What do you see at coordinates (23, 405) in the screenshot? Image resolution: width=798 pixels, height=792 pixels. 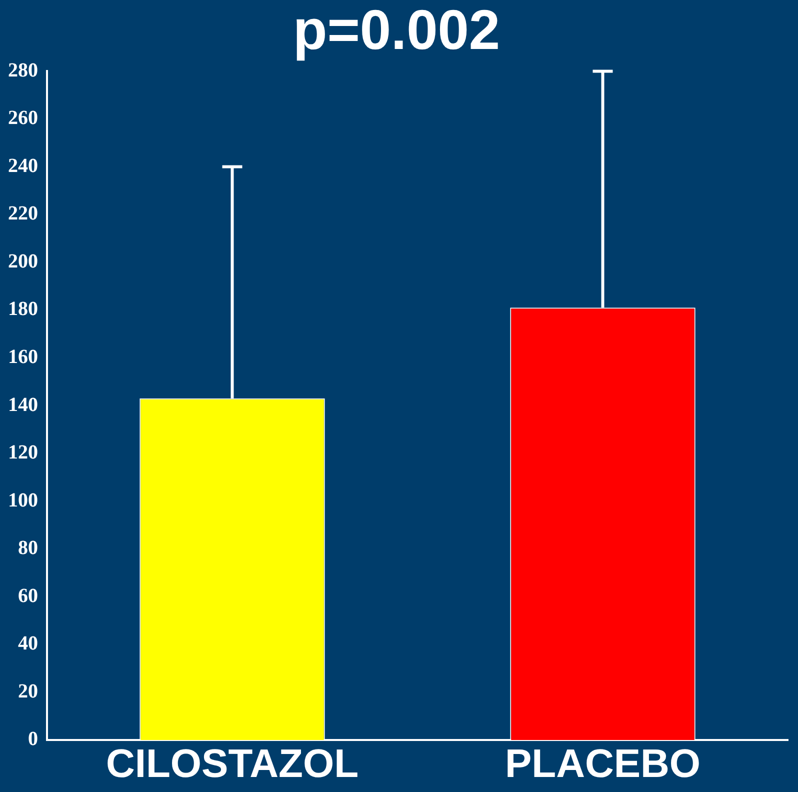 I see `y-tick-label: 140` at bounding box center [23, 405].